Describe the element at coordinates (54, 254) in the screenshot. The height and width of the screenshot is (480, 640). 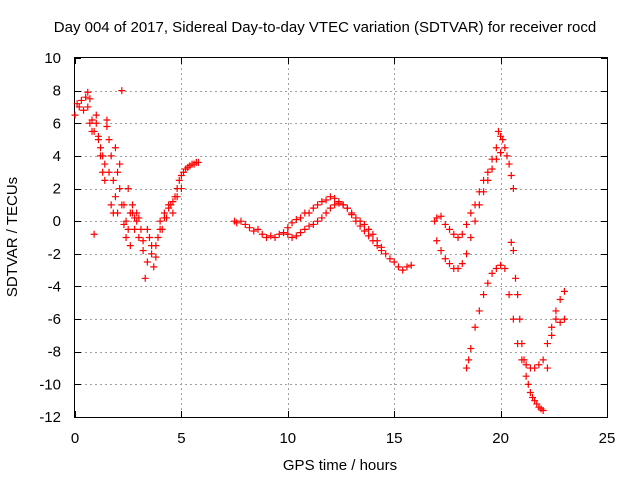
I see `y-tick-label: -2` at that location.